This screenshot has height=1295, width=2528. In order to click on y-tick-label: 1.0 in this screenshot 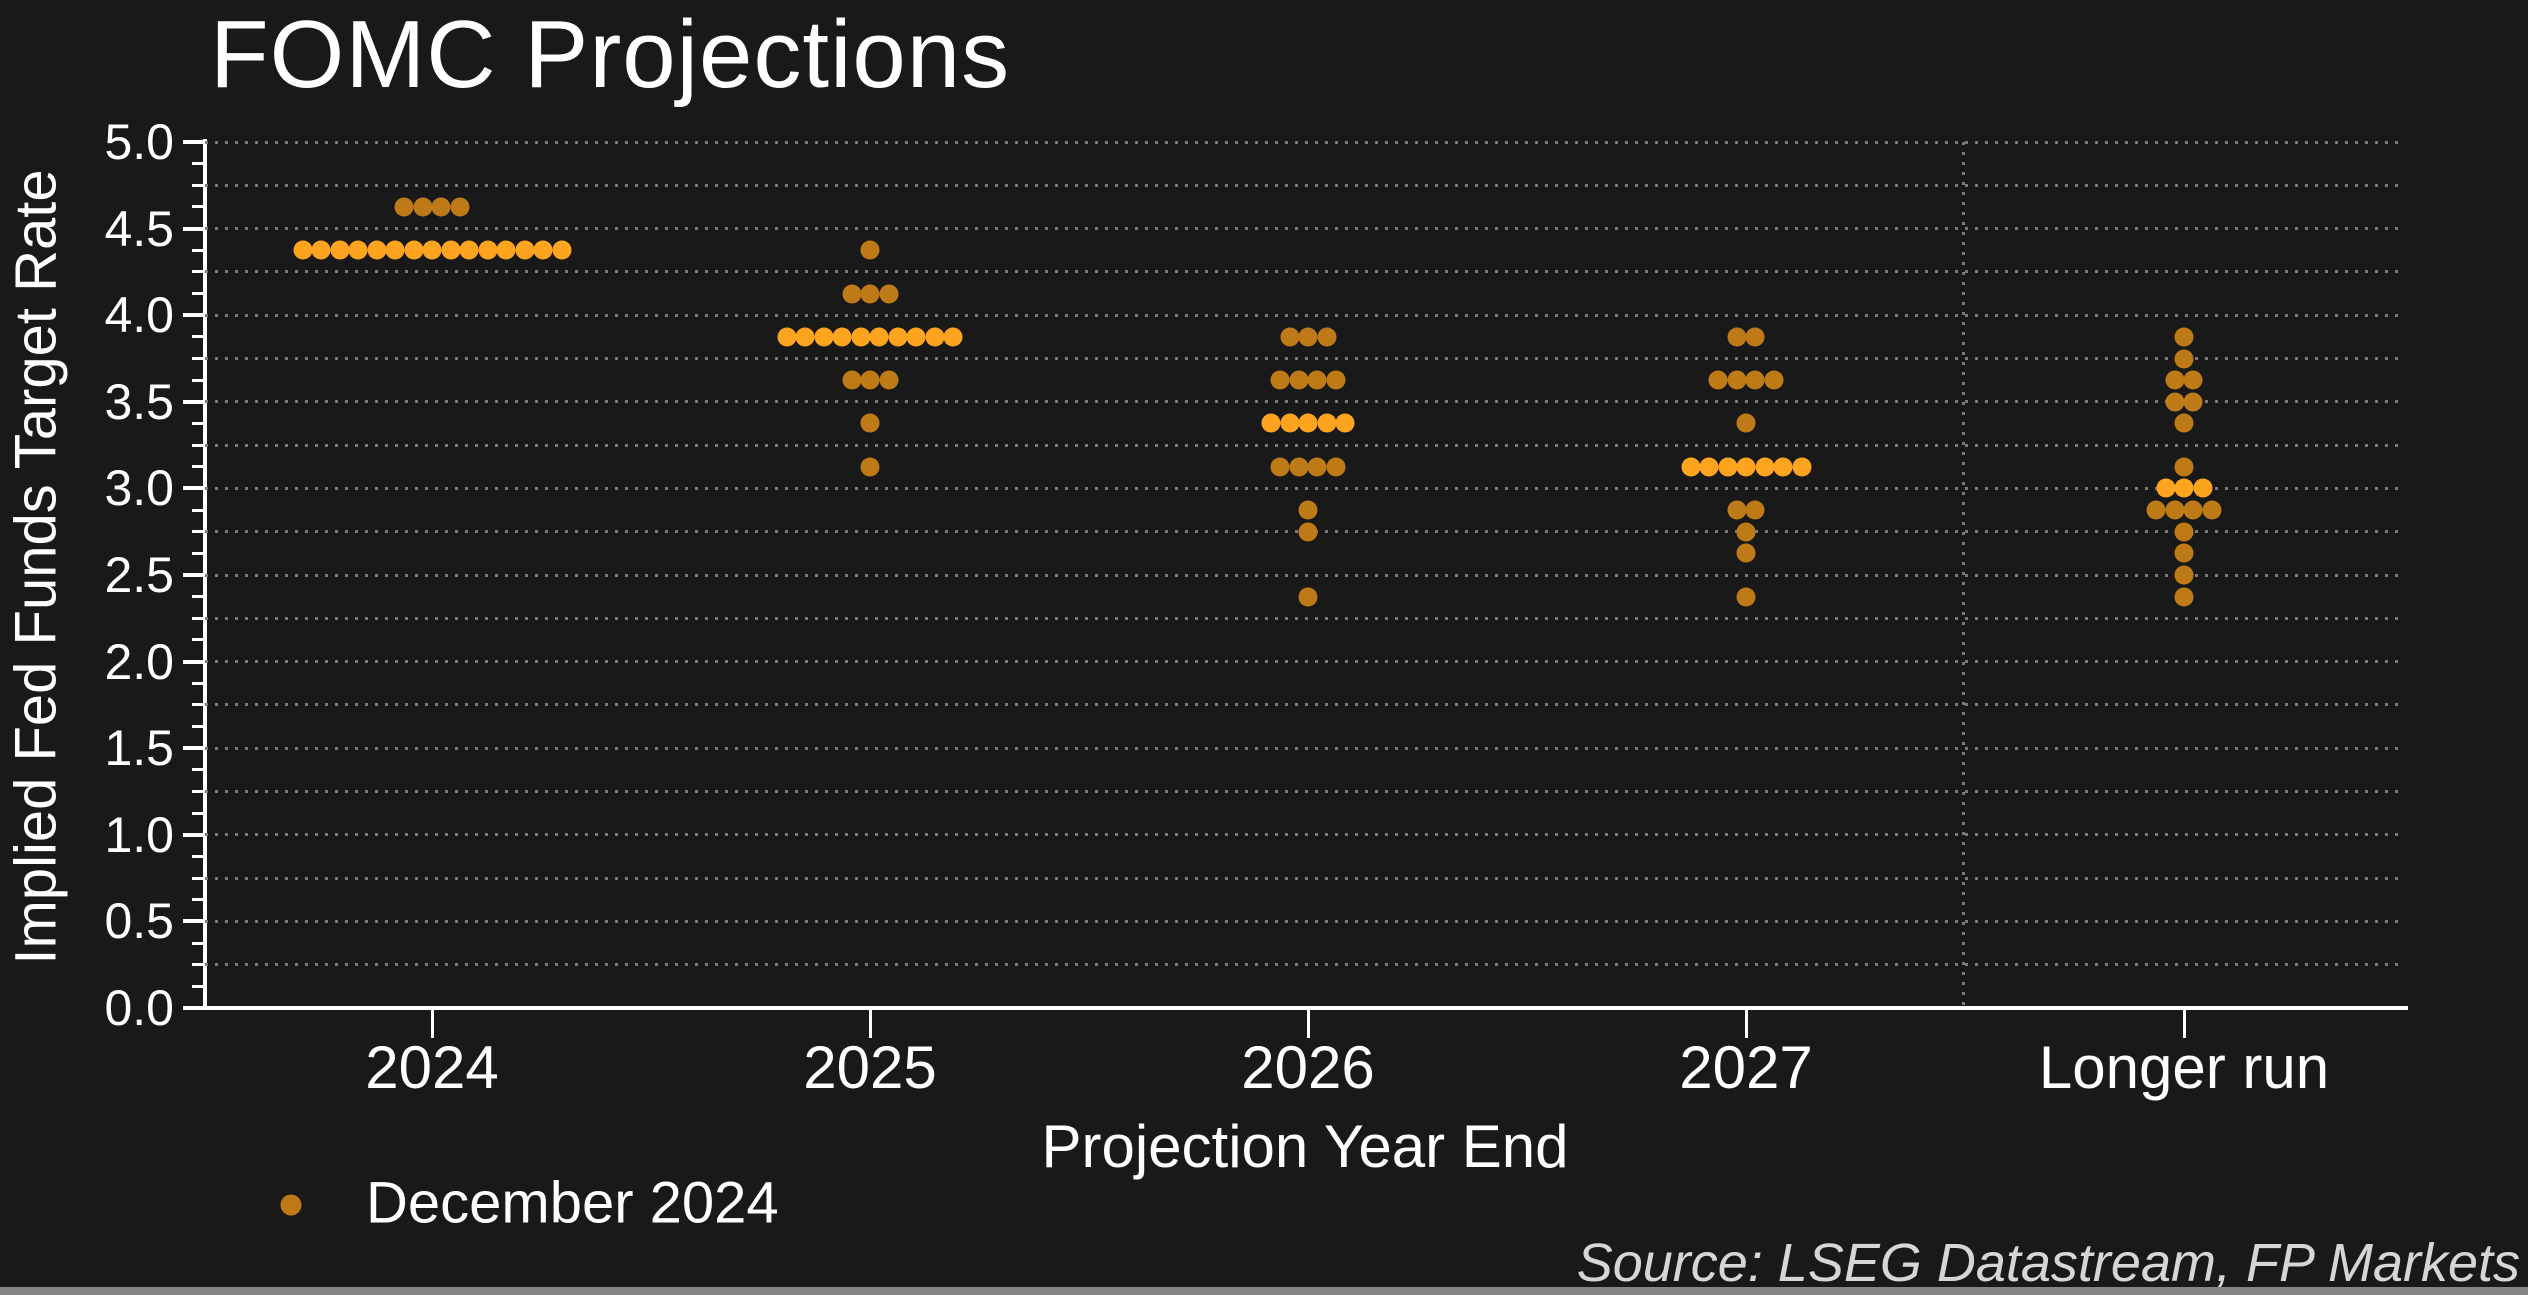, I will do `click(139, 834)`.